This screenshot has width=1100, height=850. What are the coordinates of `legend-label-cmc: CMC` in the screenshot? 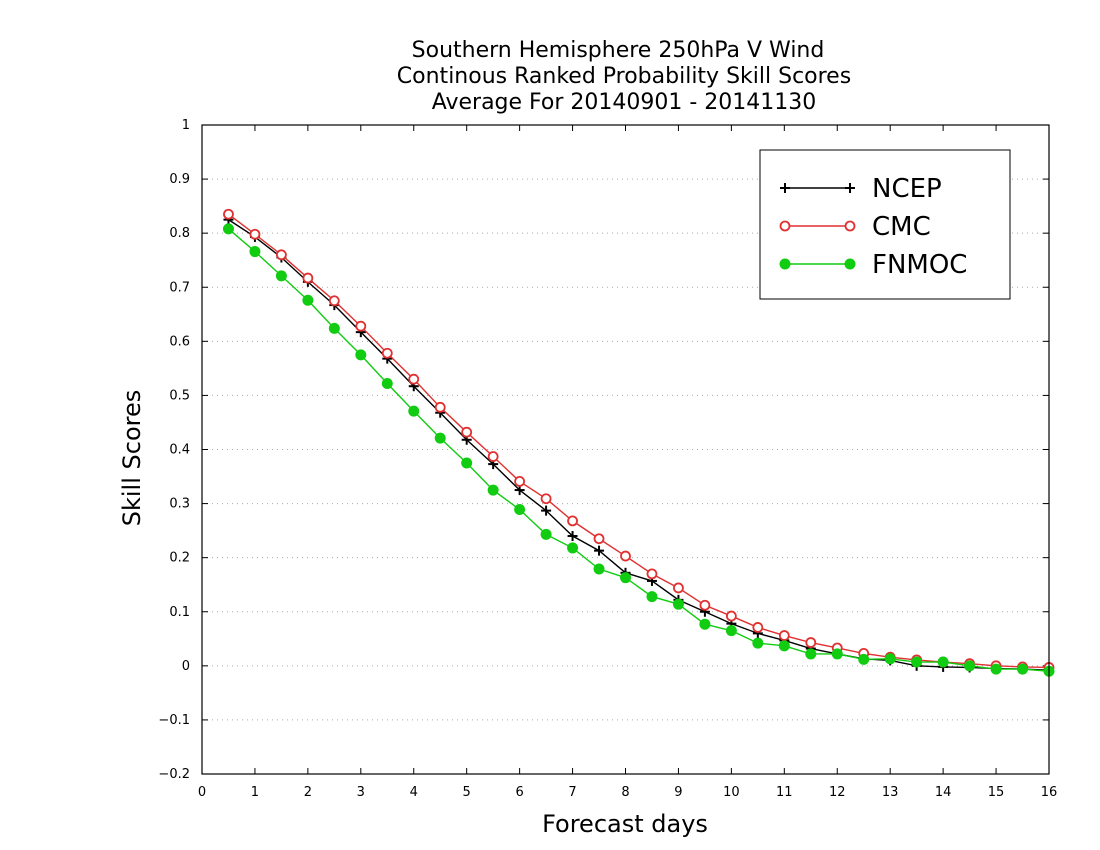 It's located at (901, 227).